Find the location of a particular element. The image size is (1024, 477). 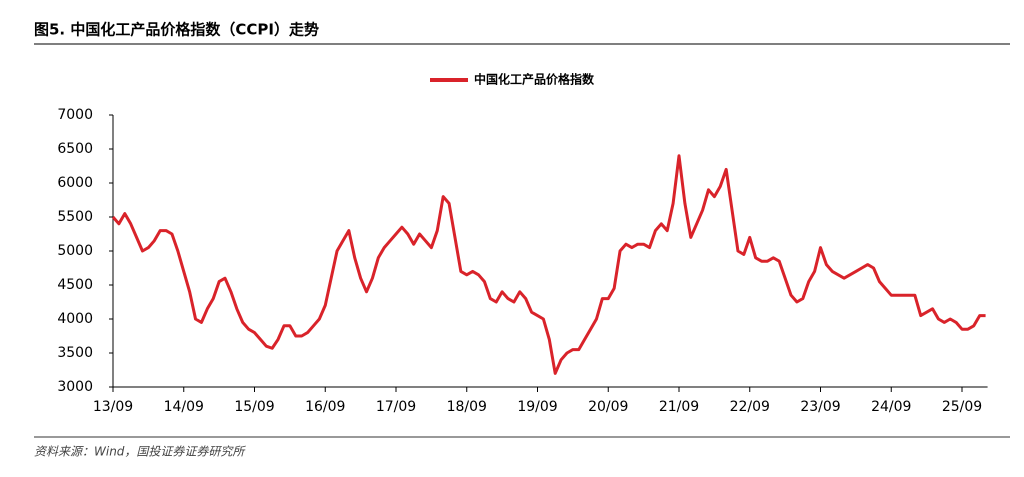

x-tick-label: 25/09 is located at coordinates (962, 407).